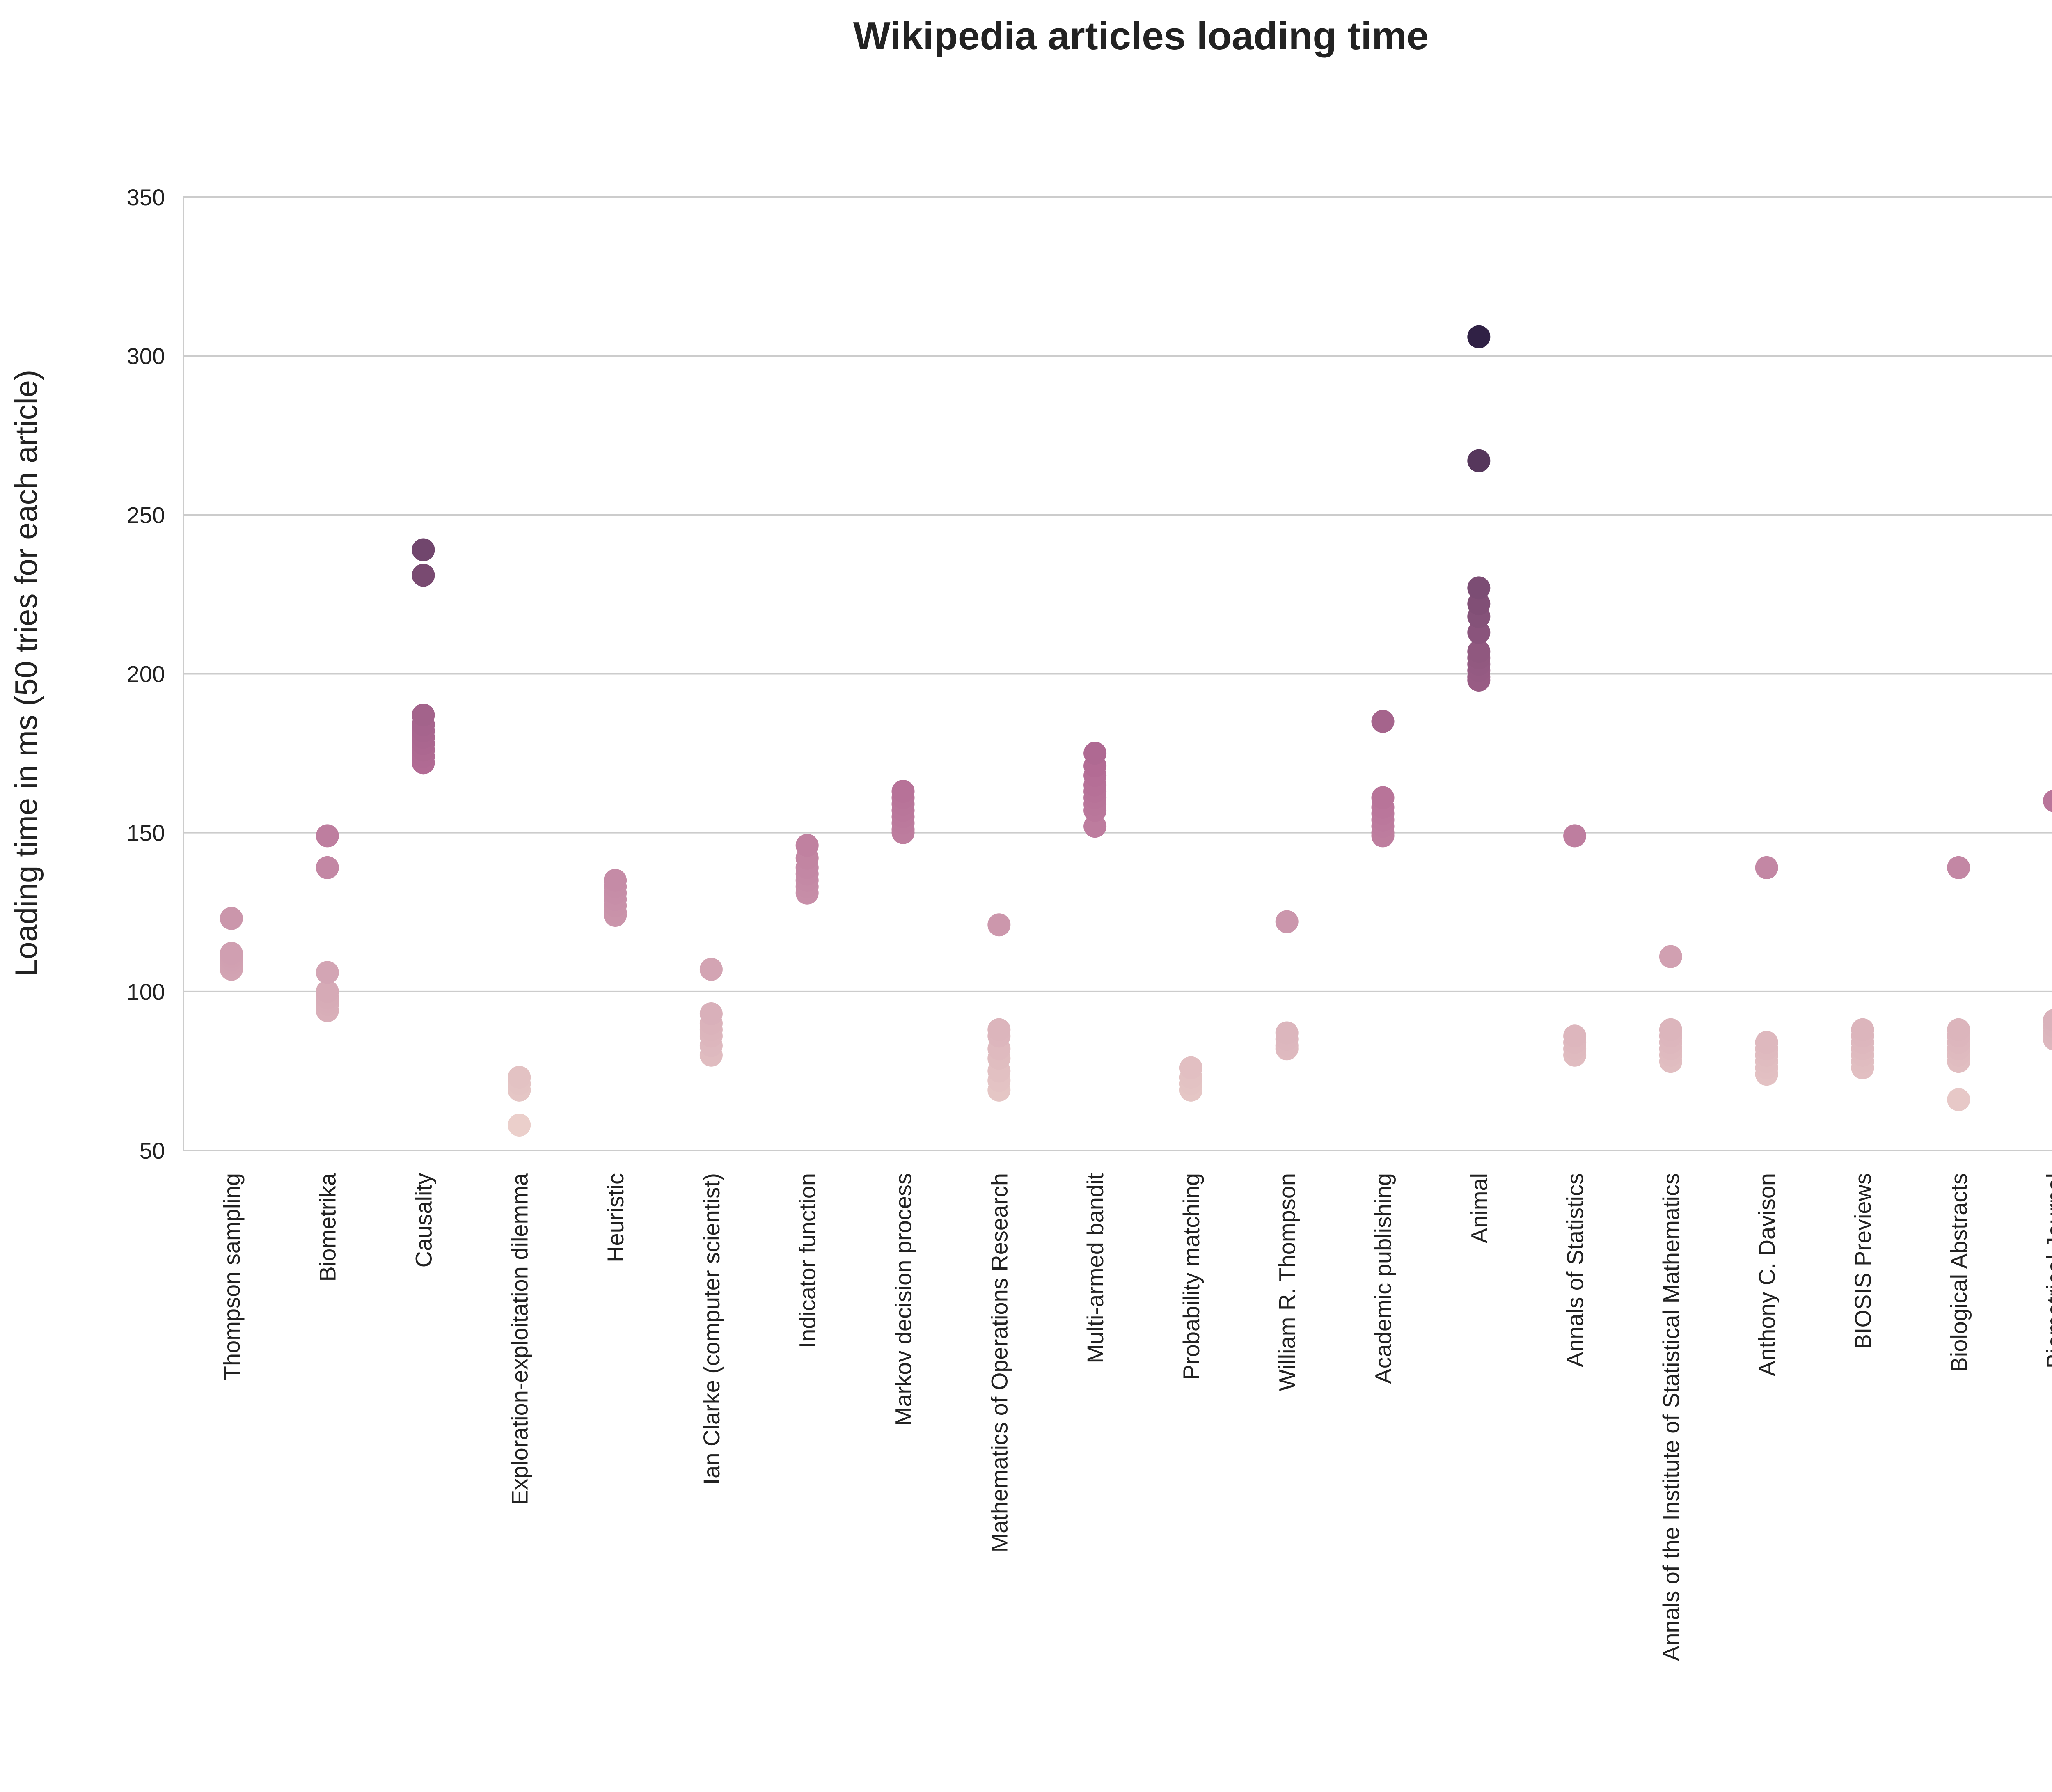  What do you see at coordinates (807, 1260) in the screenshot?
I see `x-tick-label: Indicator function` at bounding box center [807, 1260].